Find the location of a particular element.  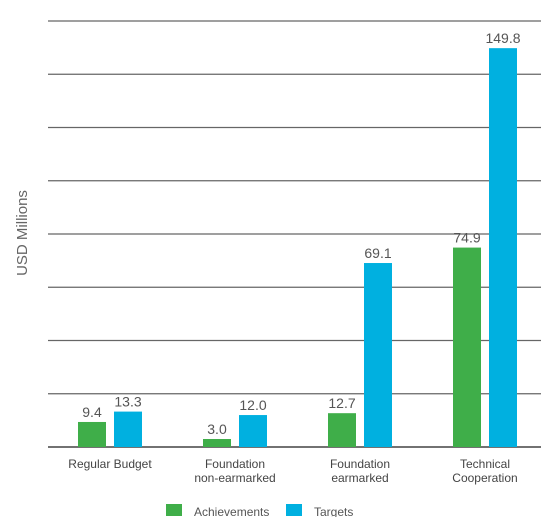

legend-item-achievements: Achievements is located at coordinates (217, 510).